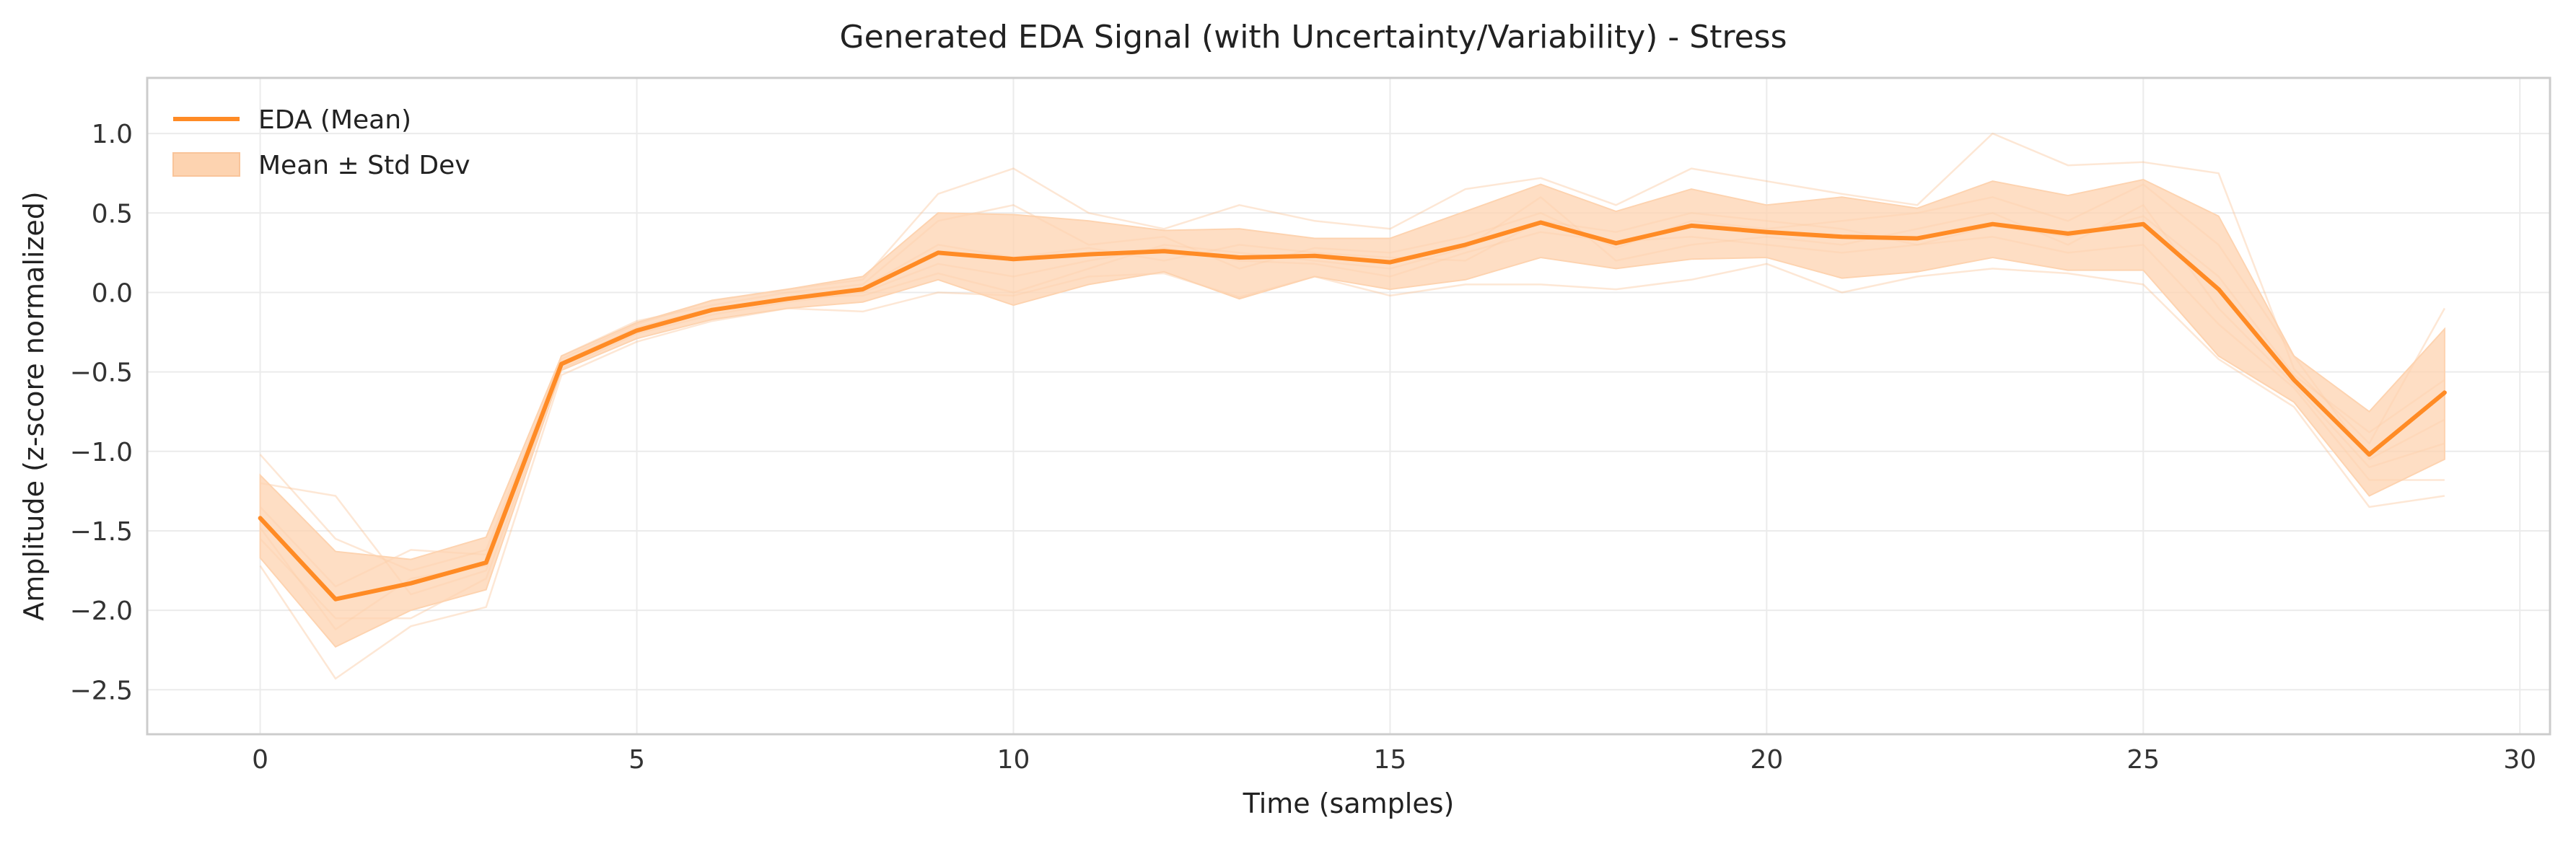 This screenshot has height=841, width=2576. I want to click on legend-label-mean: EDA (Mean), so click(334, 120).